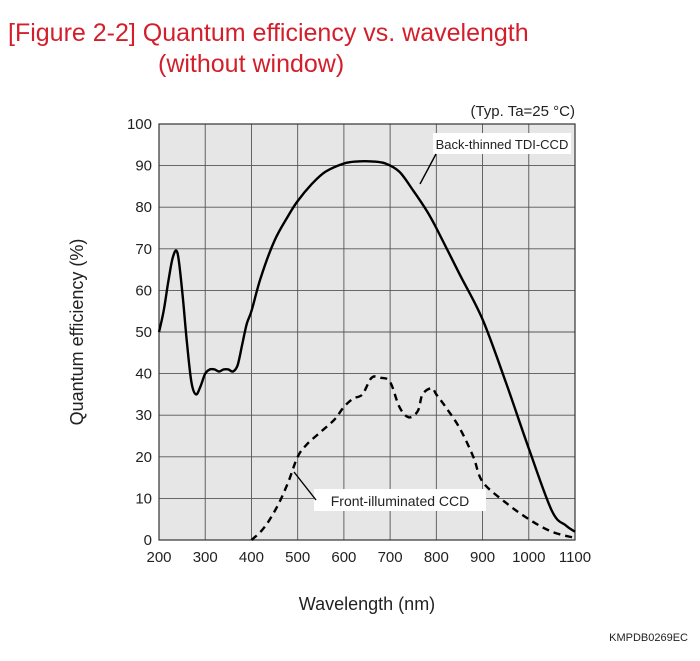 Image resolution: width=700 pixels, height=661 pixels. I want to click on x-tick-label: 600, so click(343, 557).